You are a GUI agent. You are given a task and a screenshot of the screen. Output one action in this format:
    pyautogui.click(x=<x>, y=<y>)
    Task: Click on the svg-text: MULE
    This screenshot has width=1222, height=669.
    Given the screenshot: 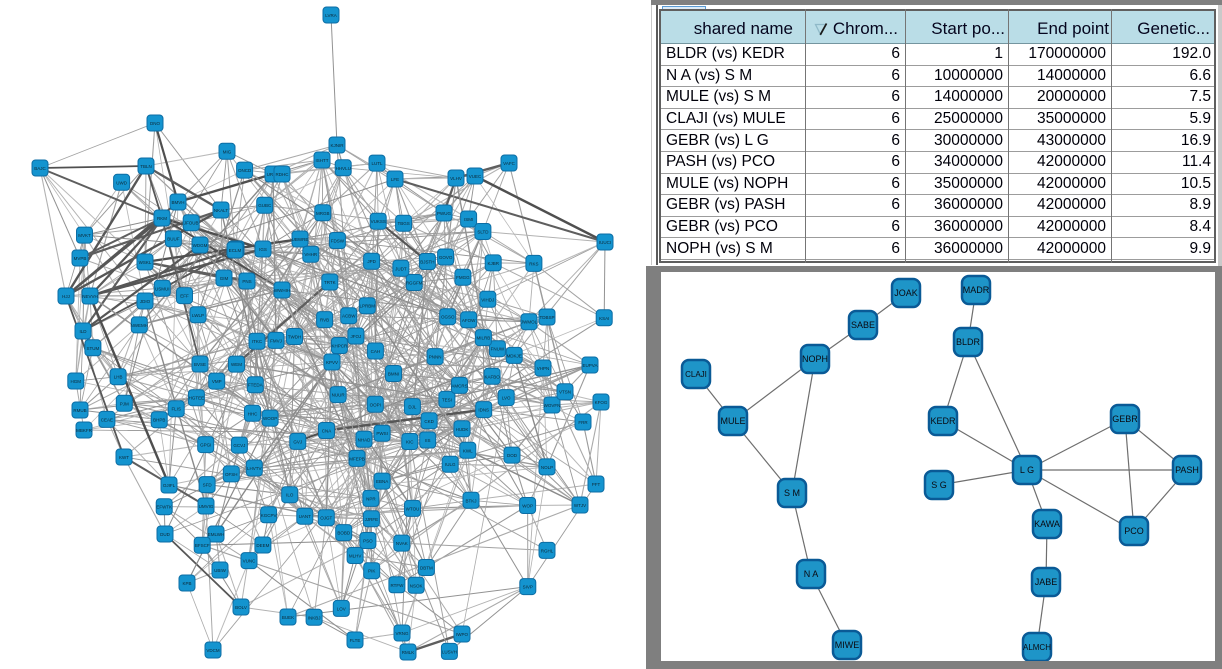 What is the action you would take?
    pyautogui.click(x=732, y=421)
    